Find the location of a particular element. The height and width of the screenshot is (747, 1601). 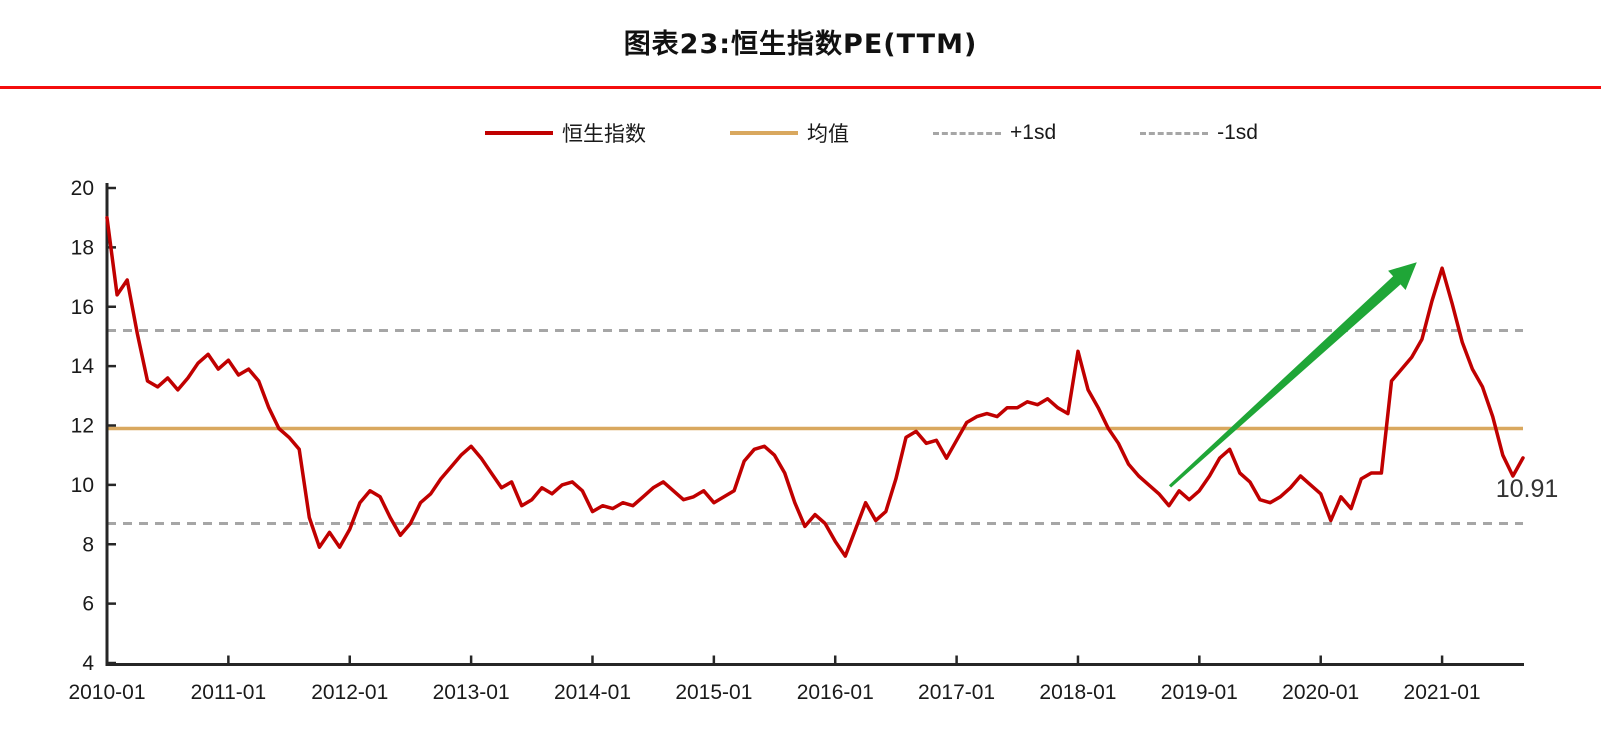

y-axis-label: 6 is located at coordinates (88, 604).